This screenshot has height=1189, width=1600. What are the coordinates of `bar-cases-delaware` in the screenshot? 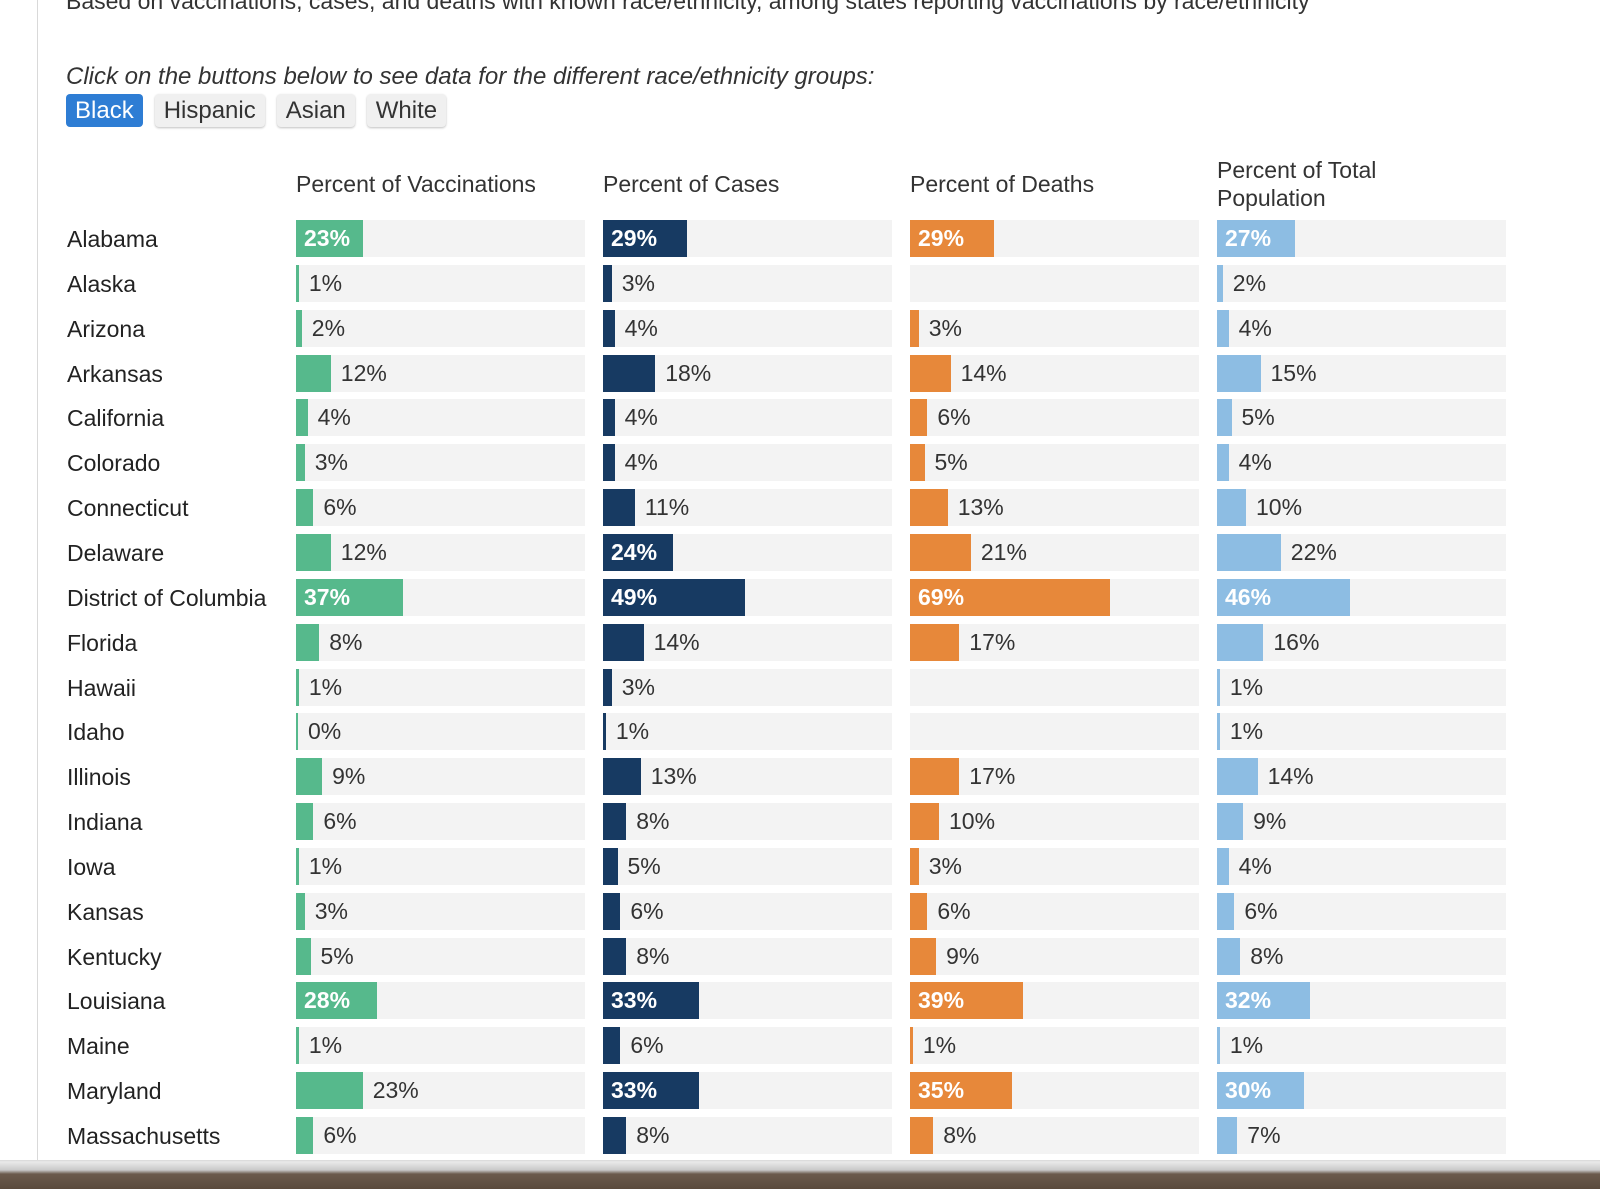 It's located at (638, 552).